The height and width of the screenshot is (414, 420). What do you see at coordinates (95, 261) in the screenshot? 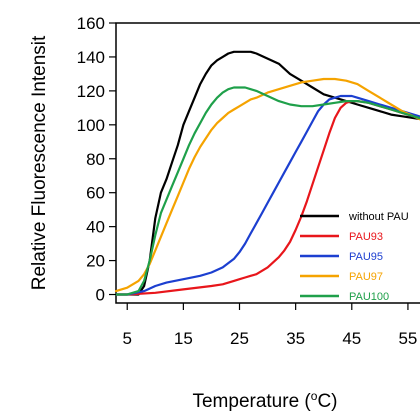
I see `y-tick-label: 20` at bounding box center [95, 261].